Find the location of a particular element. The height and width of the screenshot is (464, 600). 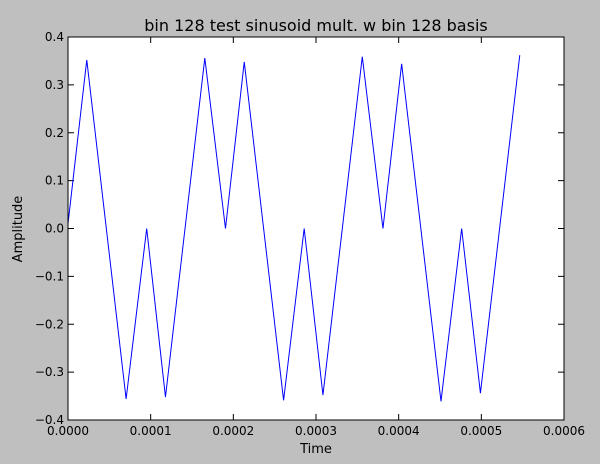

y-tick-label: 0.4 is located at coordinates (54, 37).